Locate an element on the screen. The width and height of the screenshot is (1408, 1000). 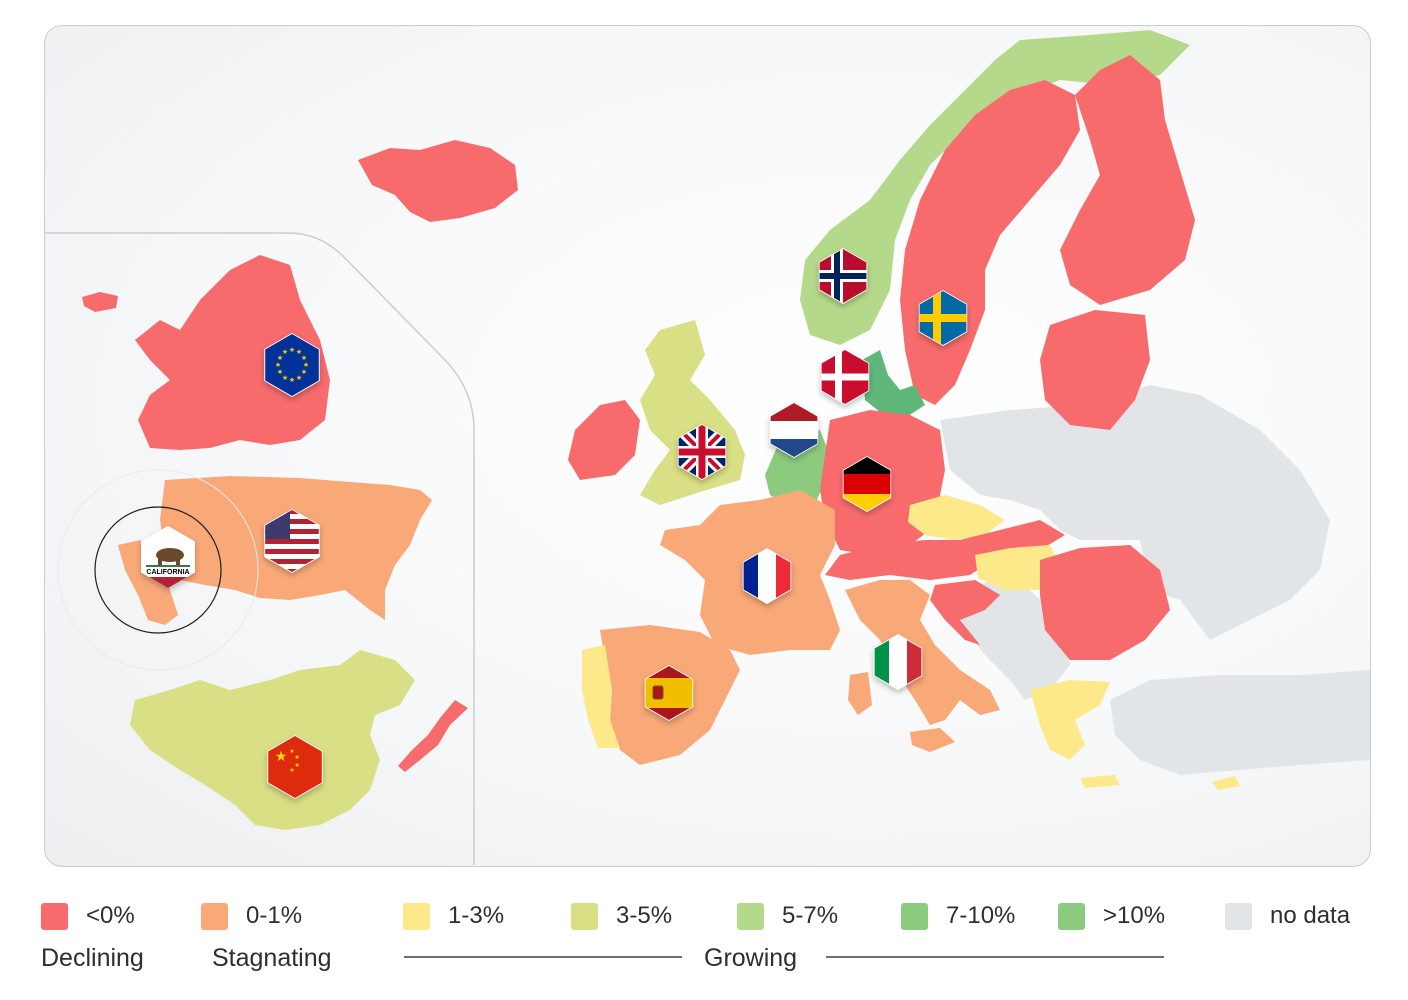
inset-eu-map is located at coordinates (232, 352).